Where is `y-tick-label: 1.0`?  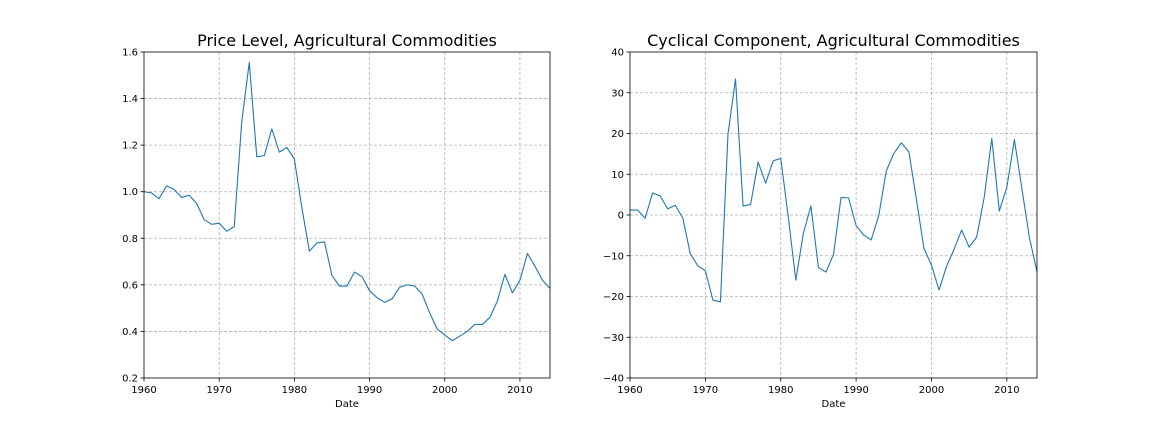
y-tick-label: 1.0 is located at coordinates (130, 192).